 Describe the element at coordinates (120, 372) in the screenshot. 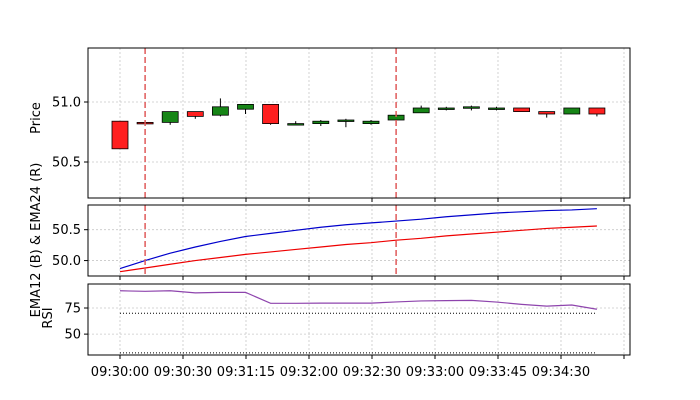

I see `x-tick-label: 09:30:00` at that location.